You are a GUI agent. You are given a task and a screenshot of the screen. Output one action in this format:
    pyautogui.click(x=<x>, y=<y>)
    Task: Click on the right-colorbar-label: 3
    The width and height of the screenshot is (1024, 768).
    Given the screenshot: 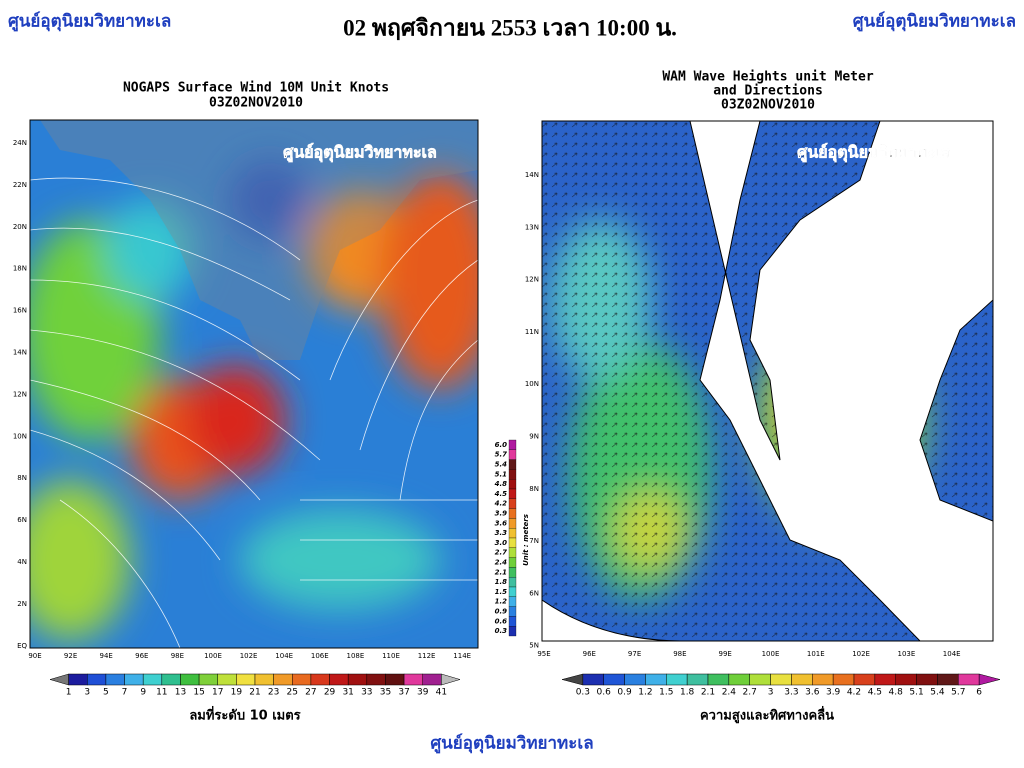 What is the action you would take?
    pyautogui.click(x=771, y=693)
    